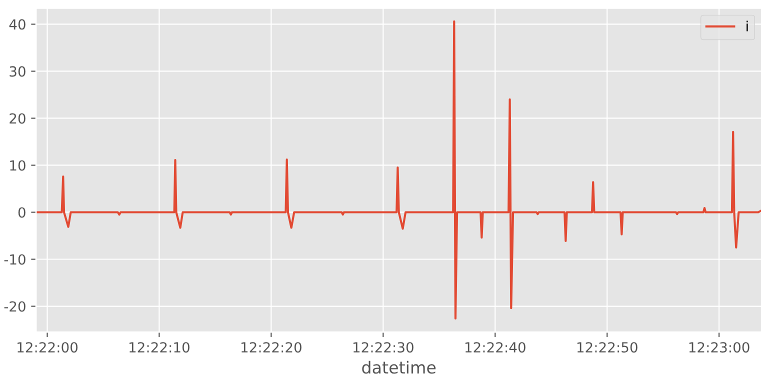  Describe the element at coordinates (719, 347) in the screenshot. I see `x-tick-label: 12:23:00` at that location.